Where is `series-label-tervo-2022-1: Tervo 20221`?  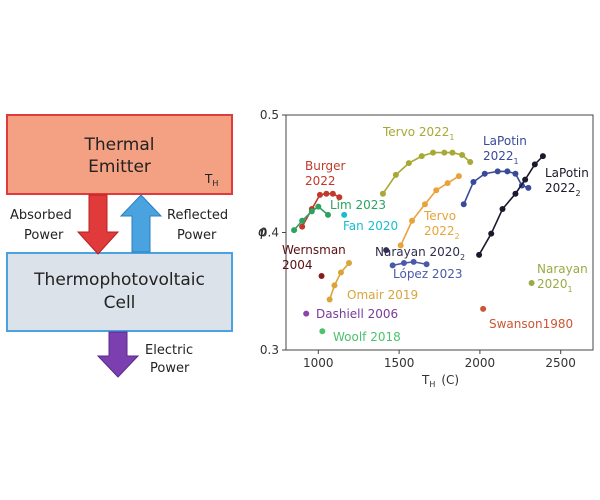 series-label-tervo-2022-1: Tervo 20221 is located at coordinates (418, 133).